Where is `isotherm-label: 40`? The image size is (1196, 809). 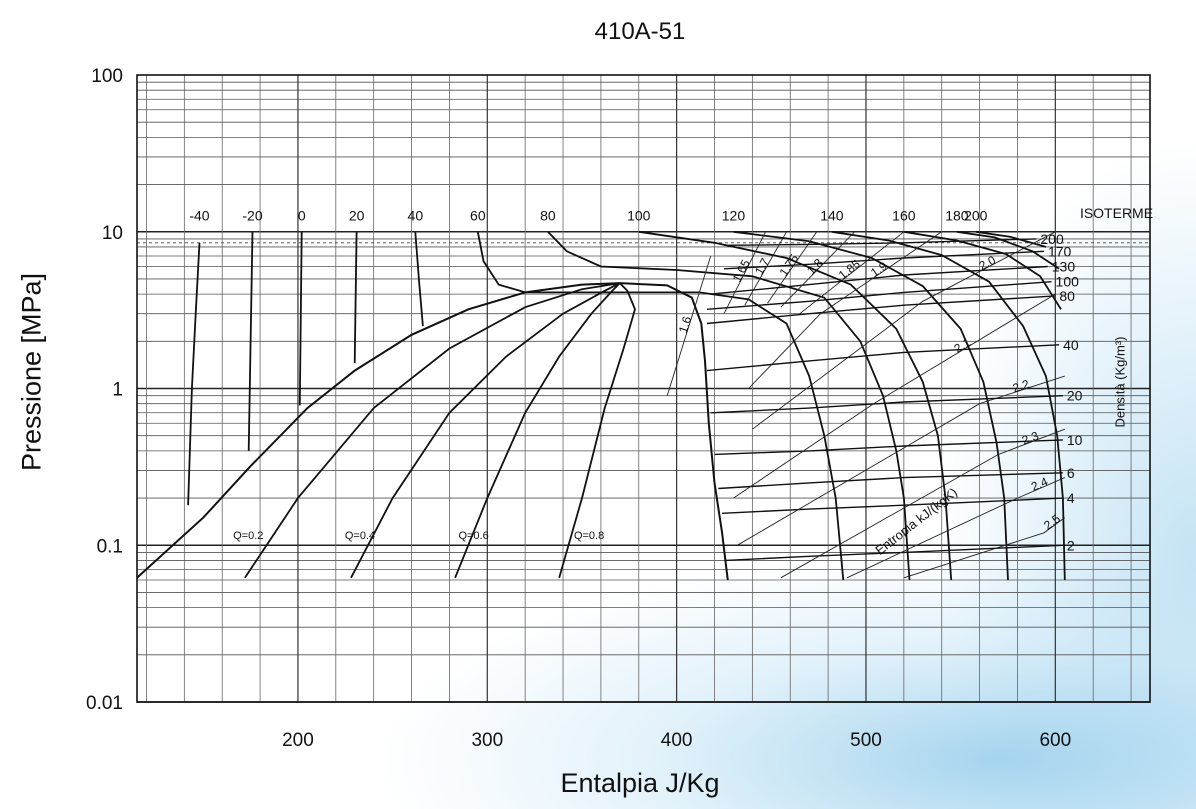 isotherm-label: 40 is located at coordinates (416, 215).